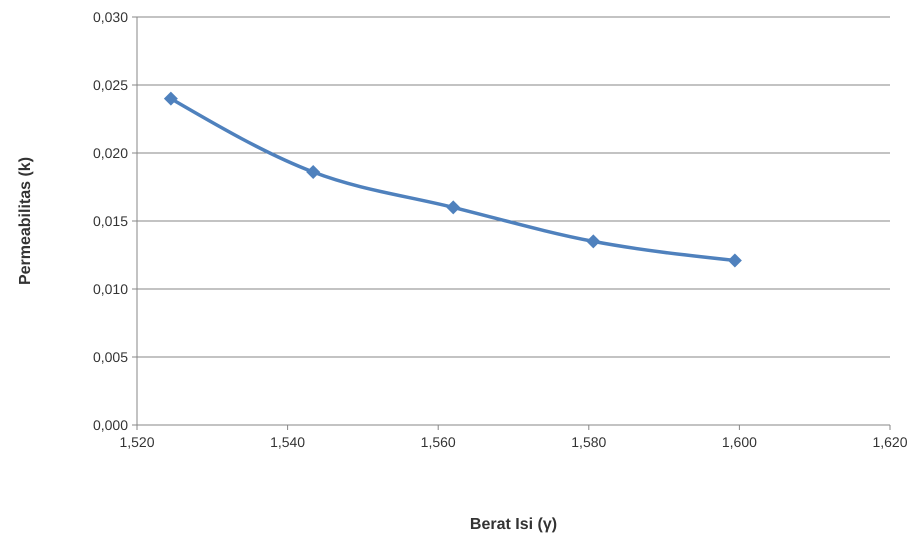 The height and width of the screenshot is (541, 923). What do you see at coordinates (137, 442) in the screenshot?
I see `x-tick-label: 1,520` at bounding box center [137, 442].